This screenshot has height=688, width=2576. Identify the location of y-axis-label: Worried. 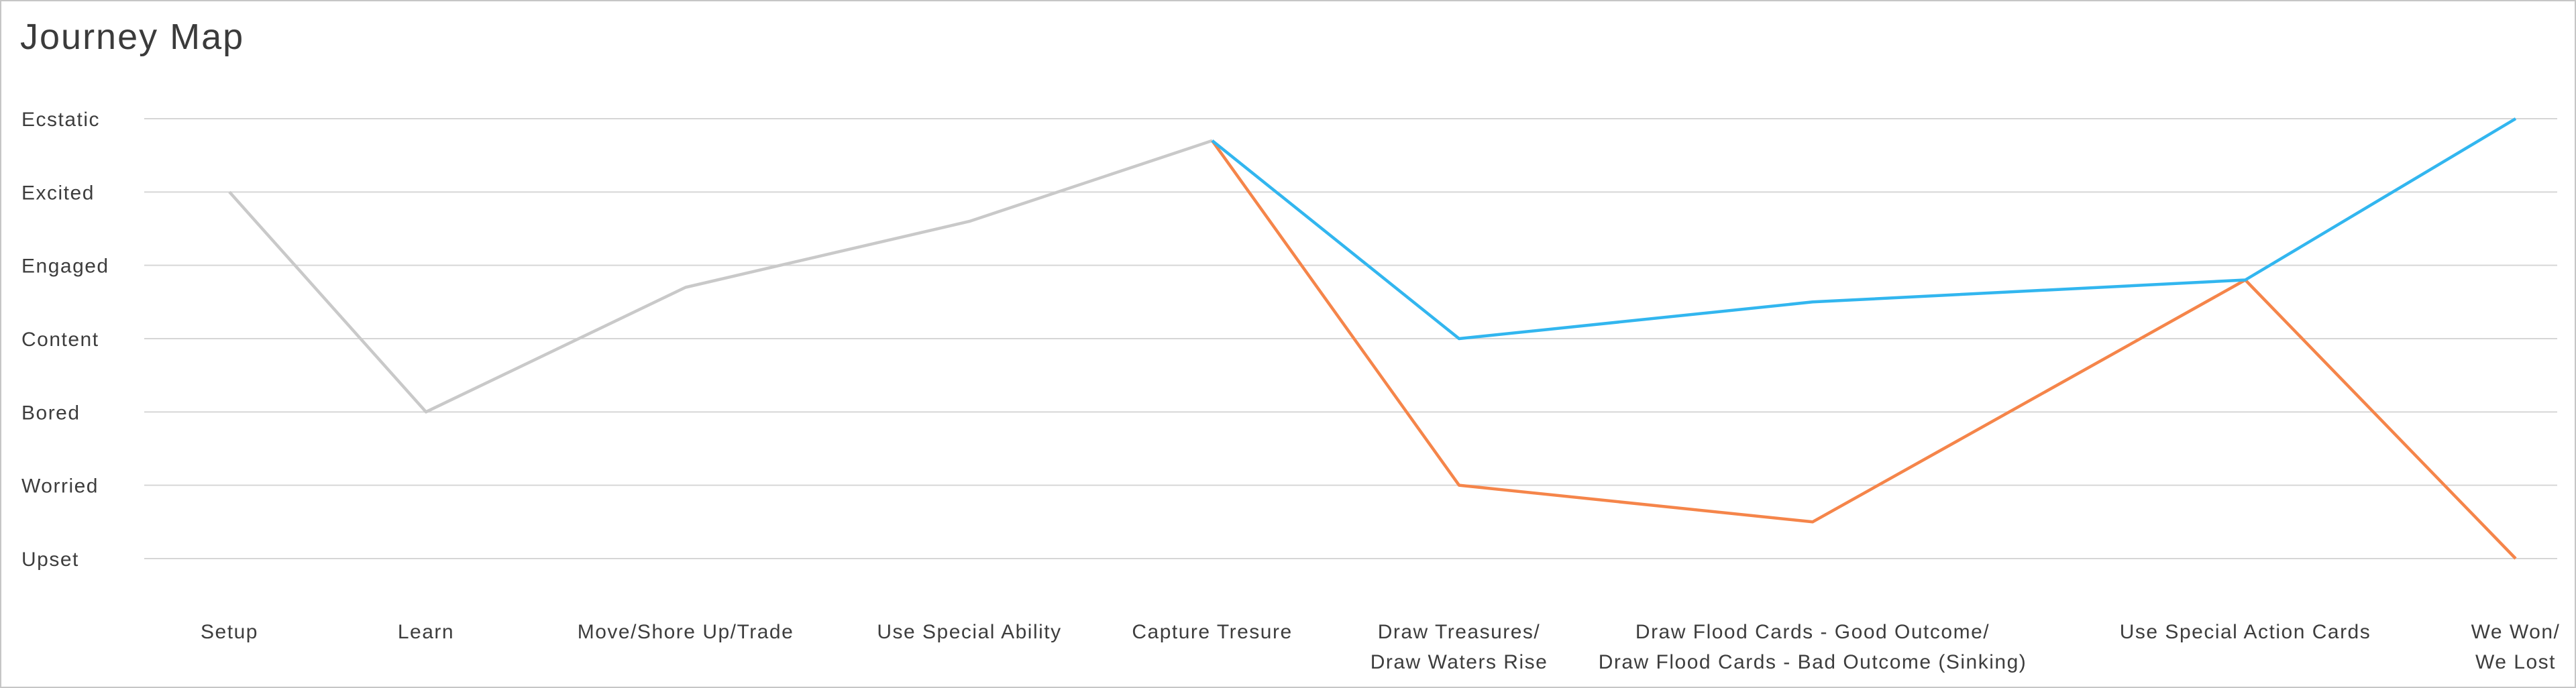
(60, 486).